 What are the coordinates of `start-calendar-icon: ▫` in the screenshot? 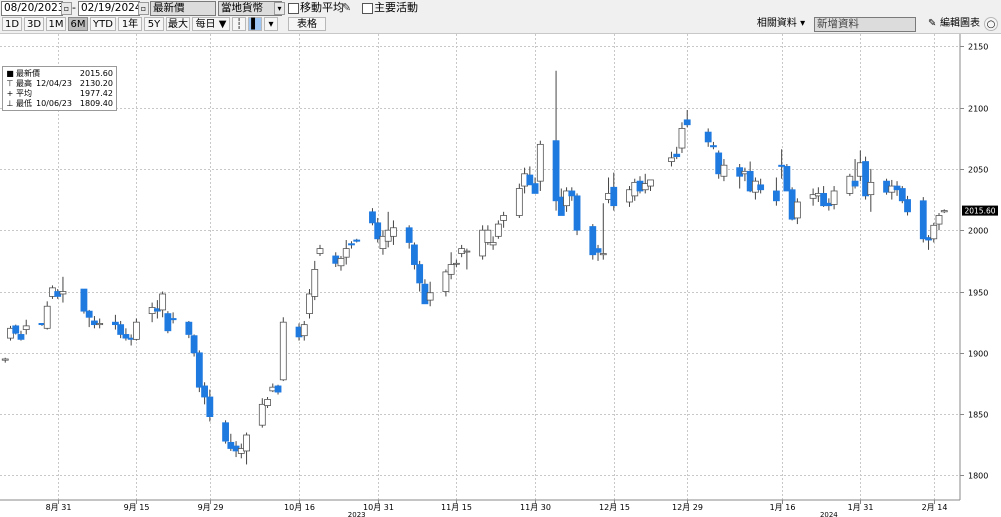 It's located at (66, 8).